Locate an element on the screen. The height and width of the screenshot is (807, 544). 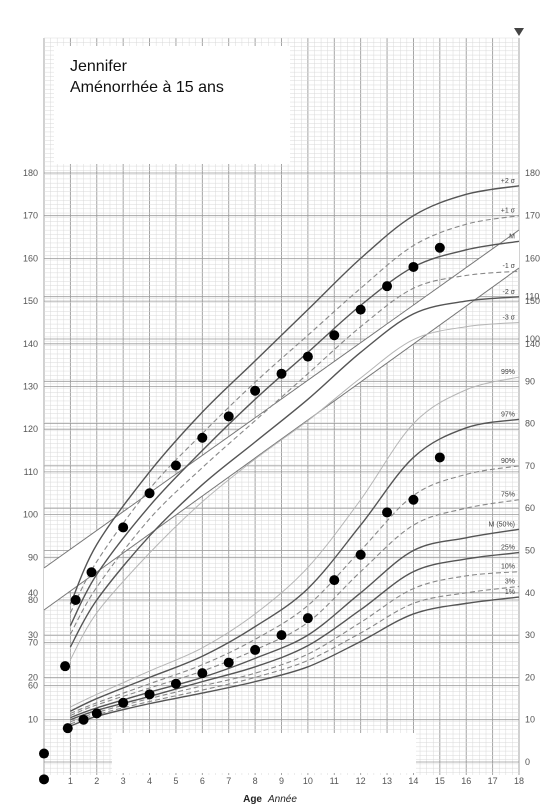
weight-tick-label-left: 10 is located at coordinates (33, 720).